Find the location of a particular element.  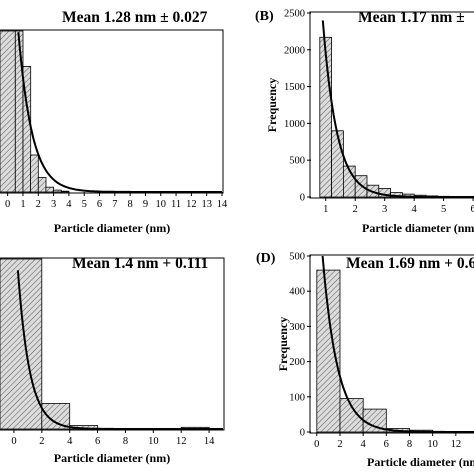

y-tick-label: 100 is located at coordinates (297, 397).